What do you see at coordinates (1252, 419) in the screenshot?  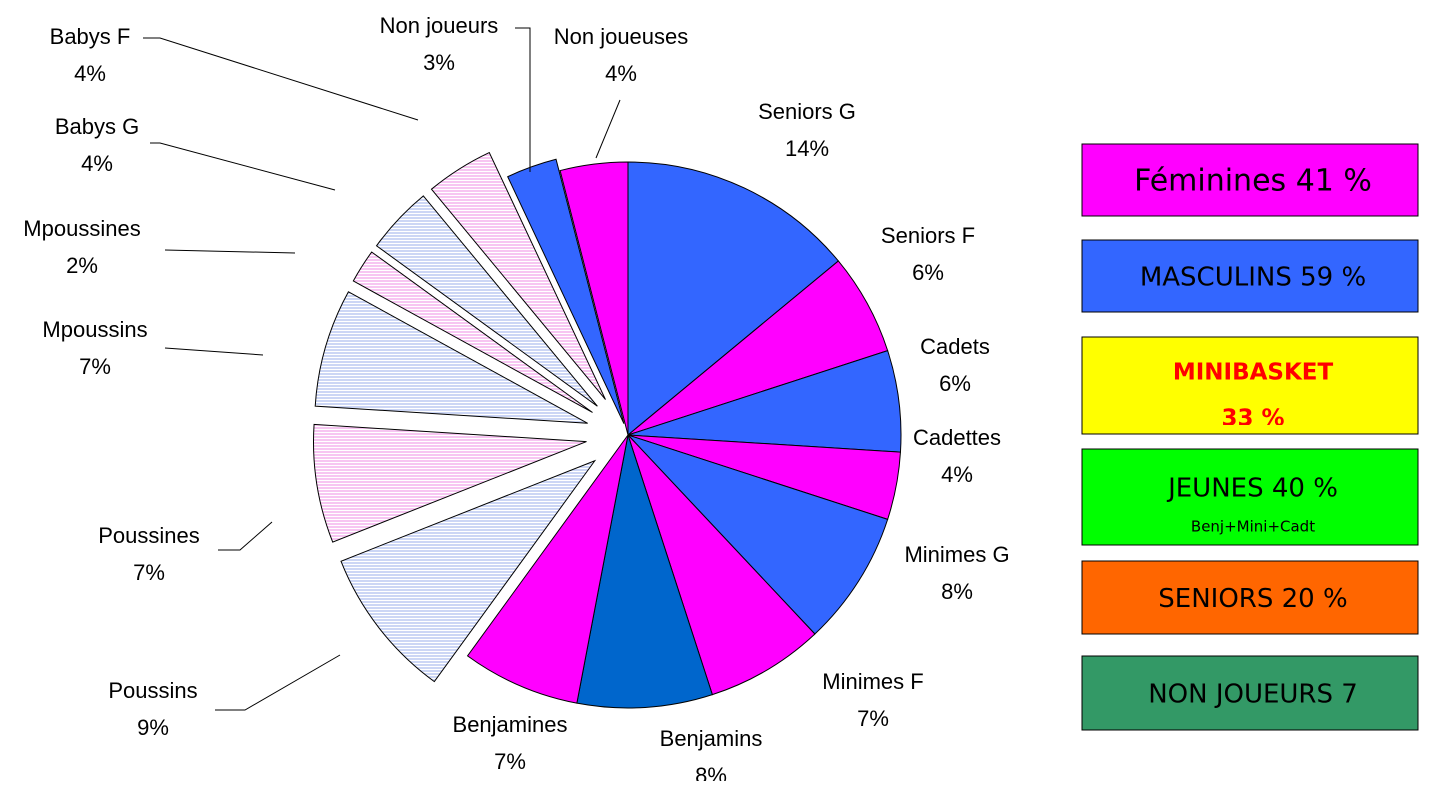 I see `box-text2: 33 %` at bounding box center [1252, 419].